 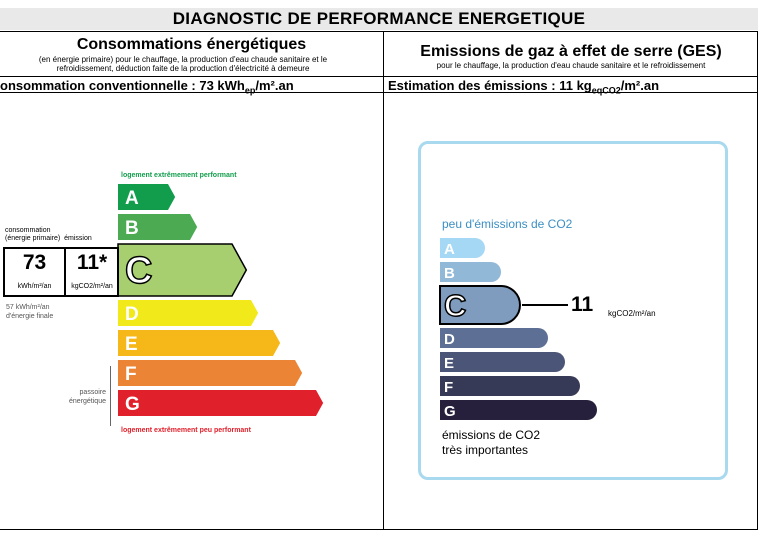 I want to click on energy-class-letter-e: E, so click(x=131, y=344).